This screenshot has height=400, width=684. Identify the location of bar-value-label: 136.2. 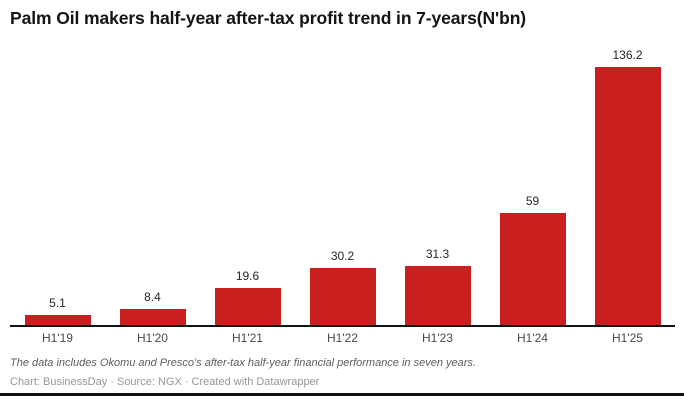
(627, 55).